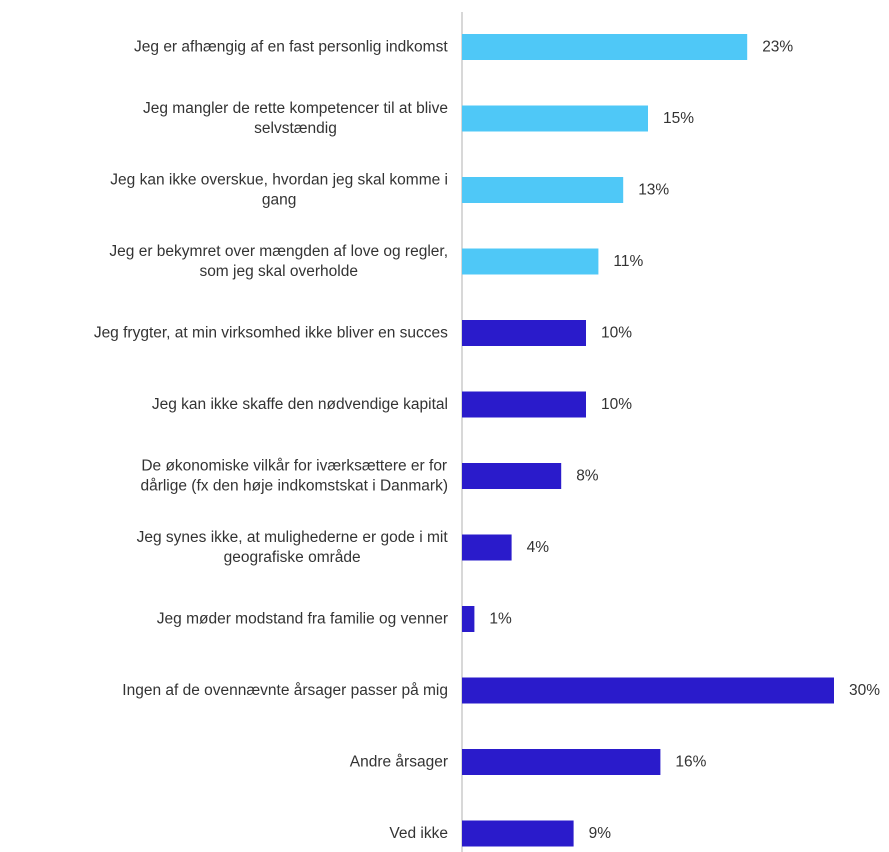 The image size is (889, 852). Describe the element at coordinates (538, 547) in the screenshot. I see `value-label-8: 4%` at that location.